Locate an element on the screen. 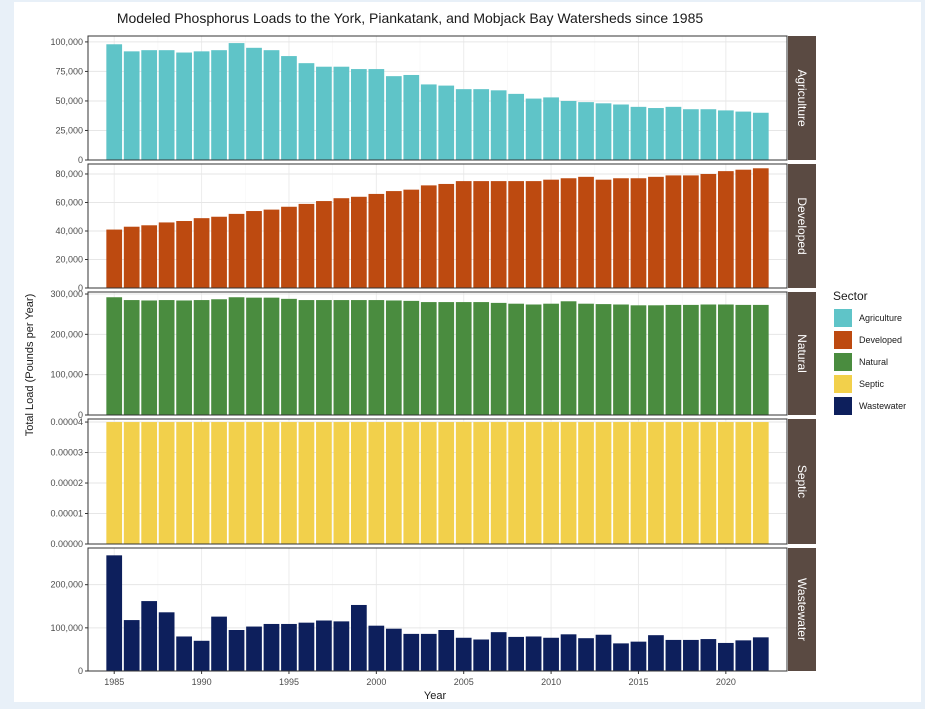 The image size is (925, 709). bar-septic-2020 is located at coordinates (725, 483).